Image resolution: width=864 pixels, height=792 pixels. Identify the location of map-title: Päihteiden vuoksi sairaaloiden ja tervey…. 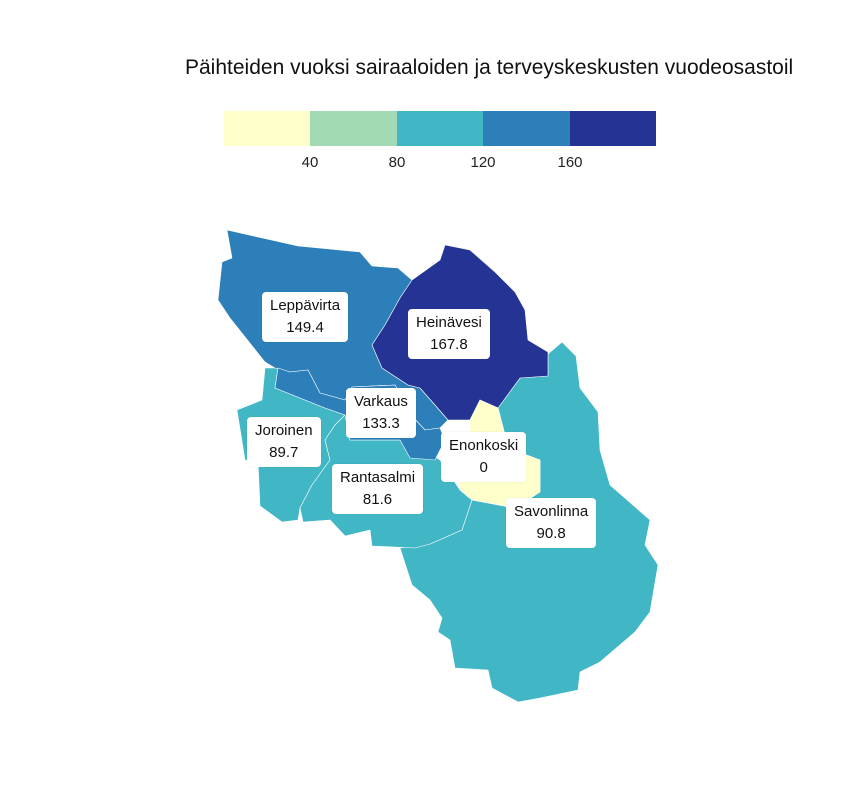
(489, 67).